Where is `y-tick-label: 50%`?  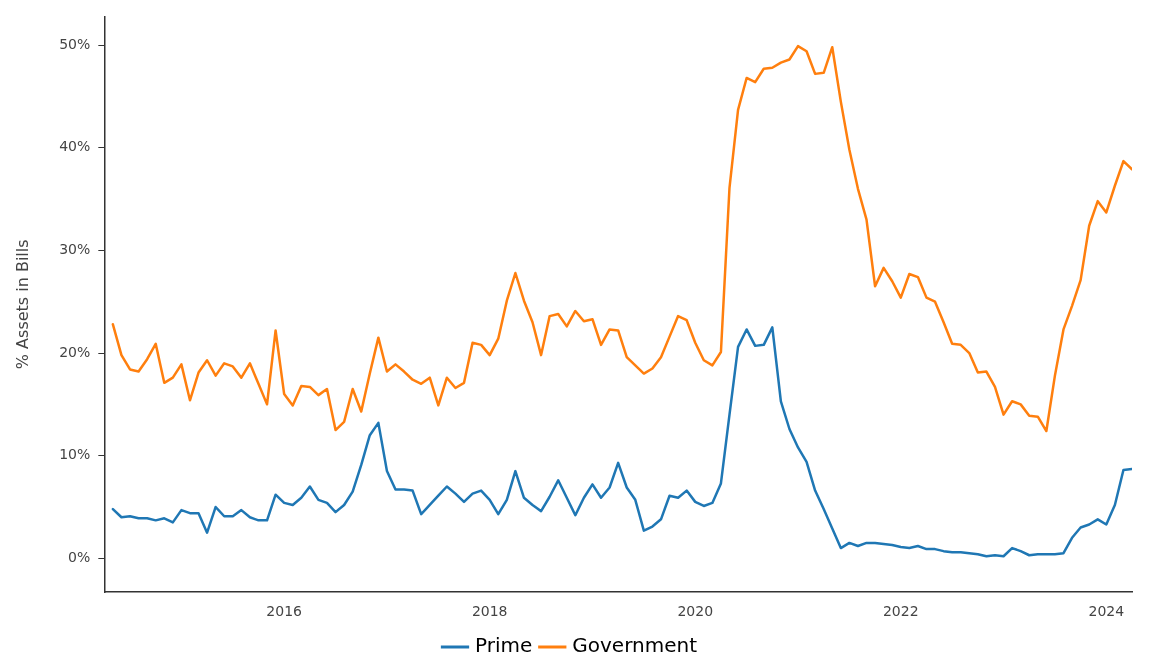
y-tick-label: 50% is located at coordinates (75, 43).